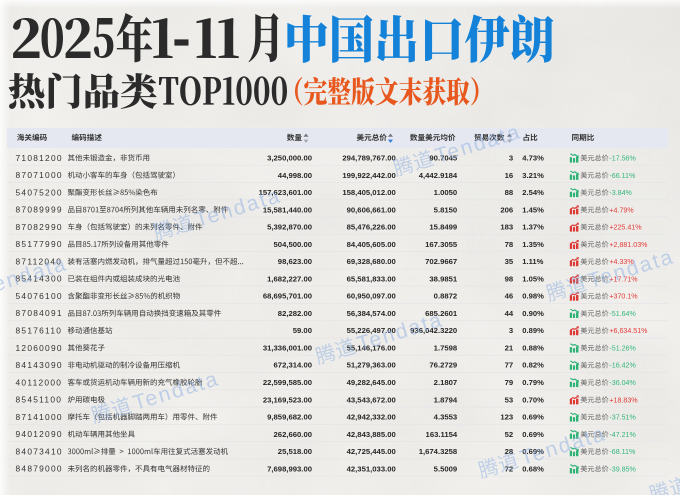  I want to click on svg-text: 77, so click(509, 365).